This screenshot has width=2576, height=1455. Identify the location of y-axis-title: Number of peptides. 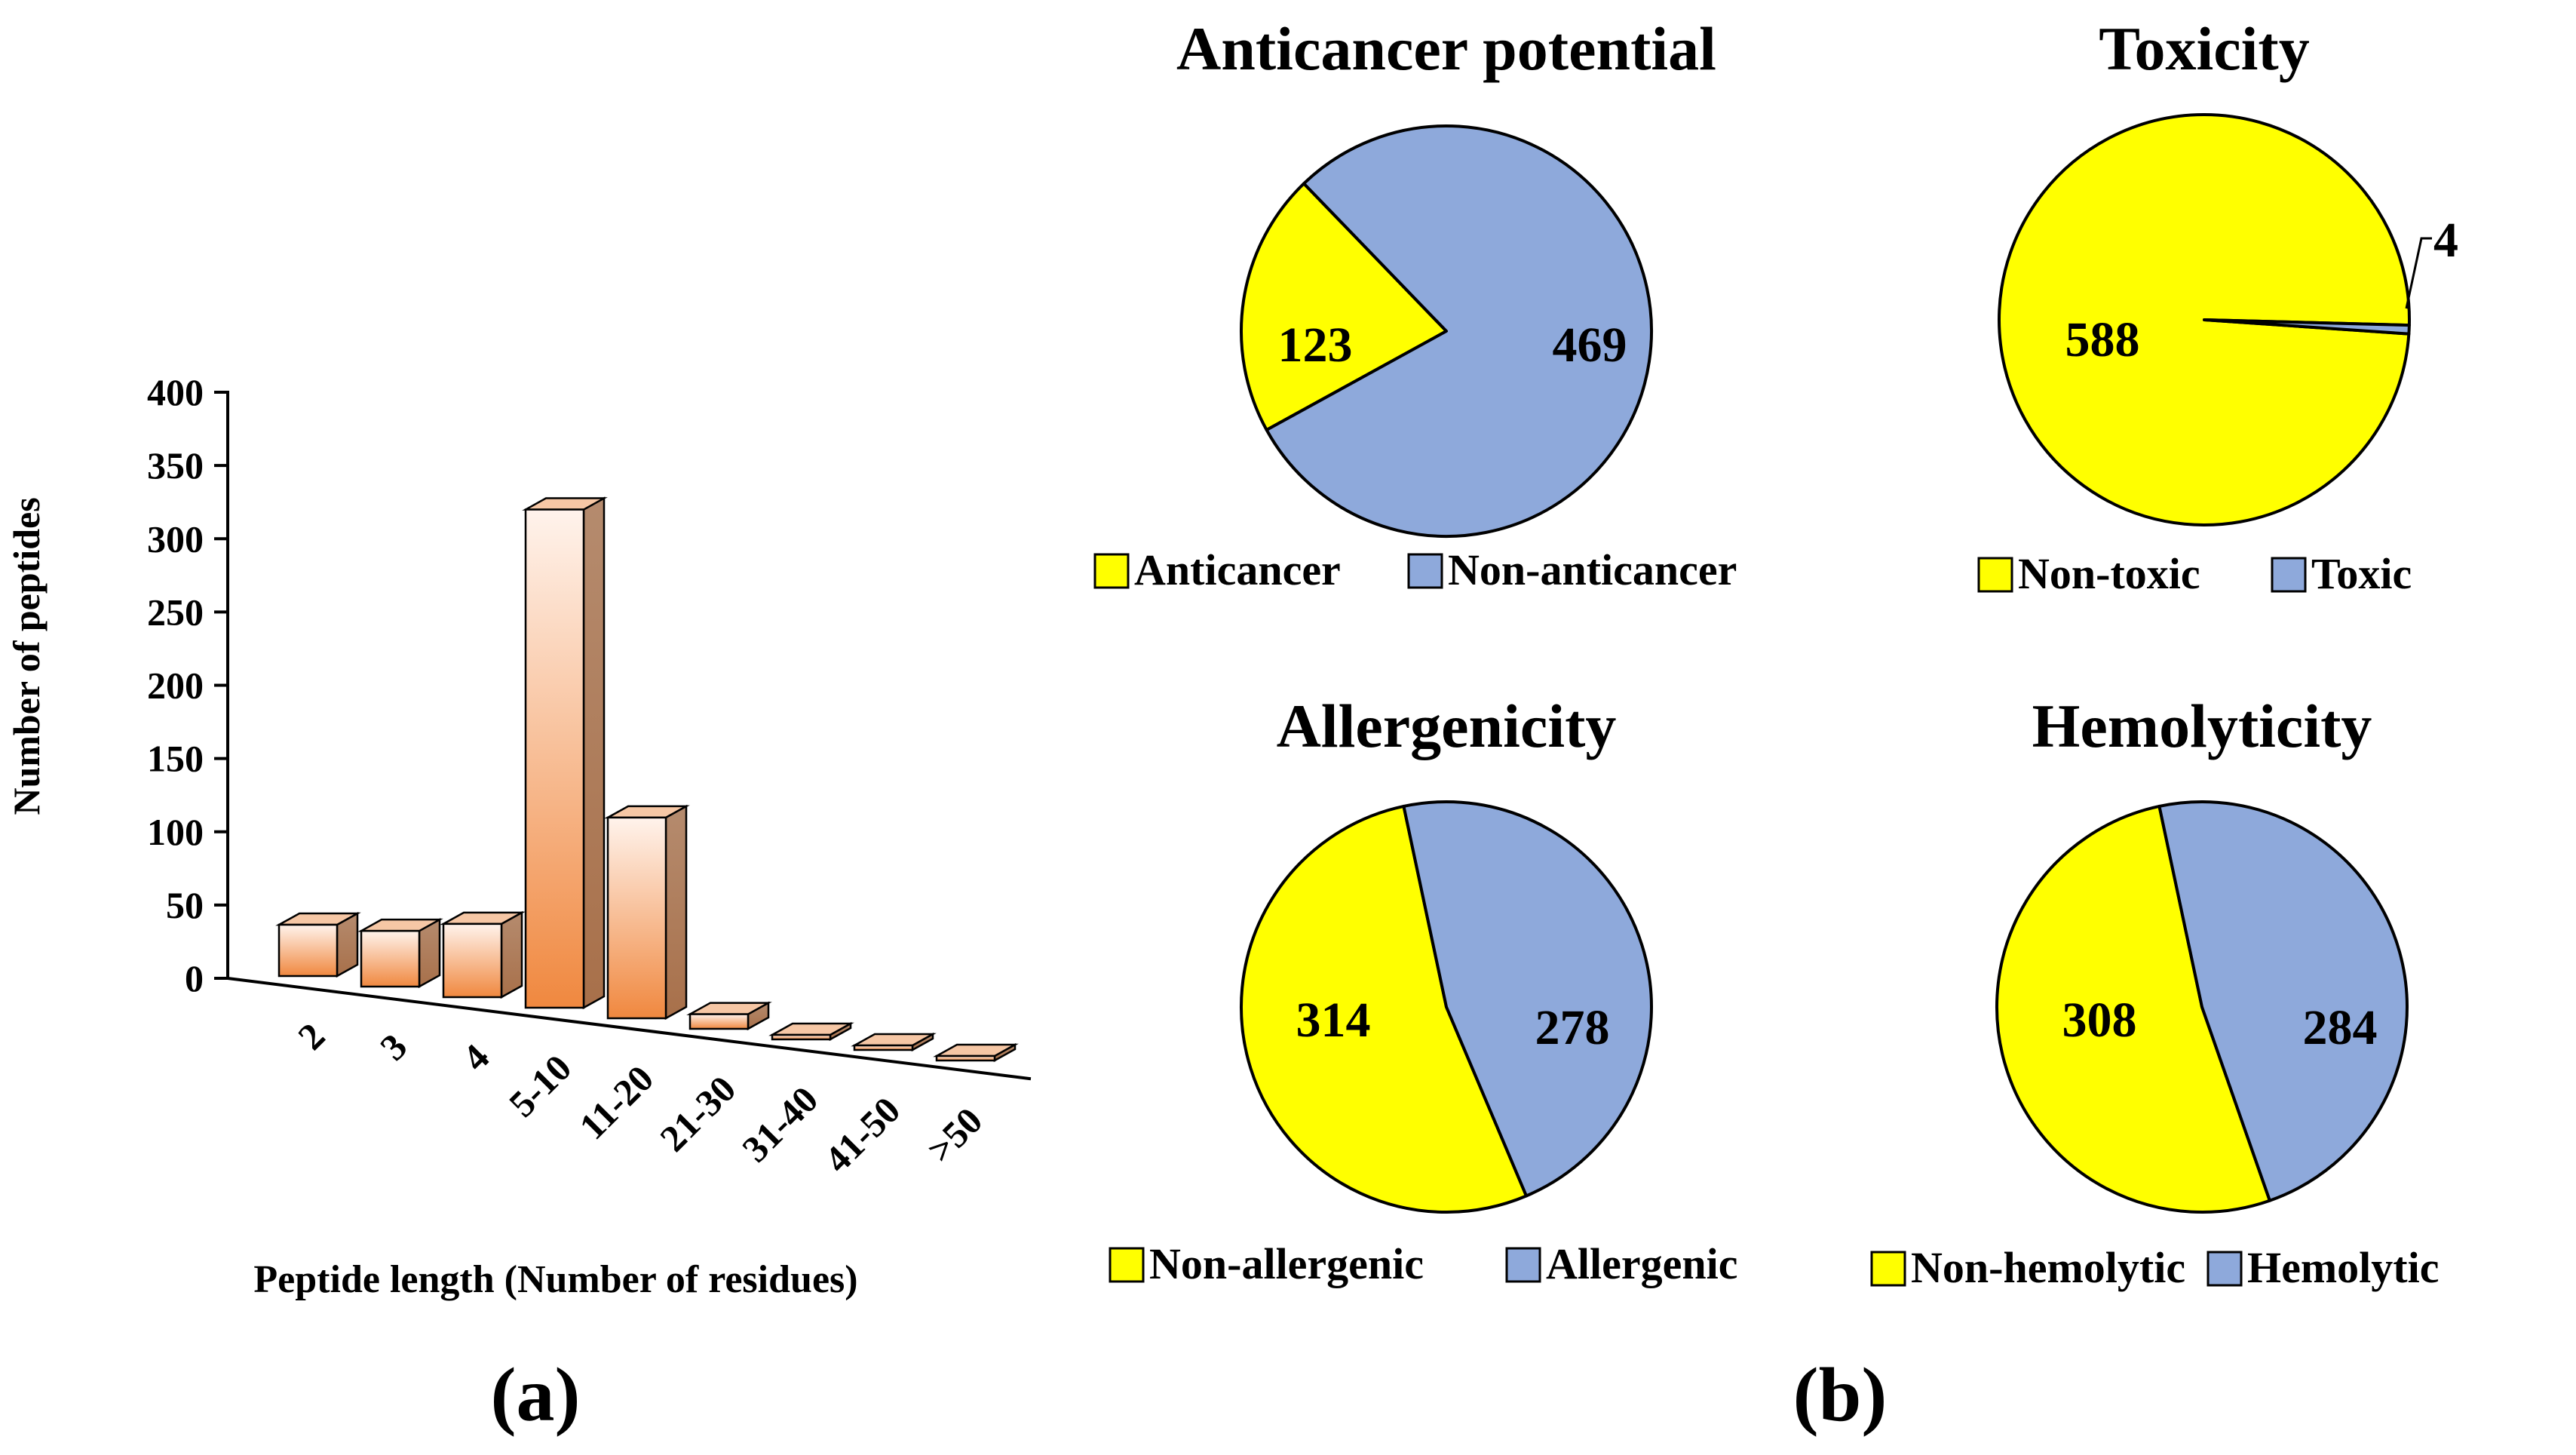
(26, 656).